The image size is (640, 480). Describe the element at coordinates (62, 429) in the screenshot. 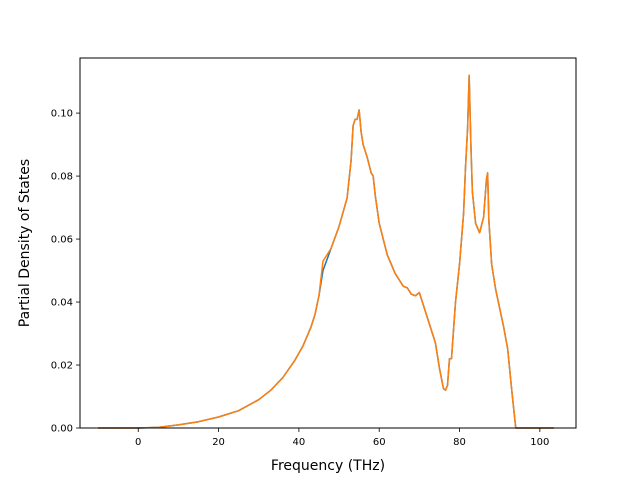

I see `y-tick-label: 0.00` at that location.